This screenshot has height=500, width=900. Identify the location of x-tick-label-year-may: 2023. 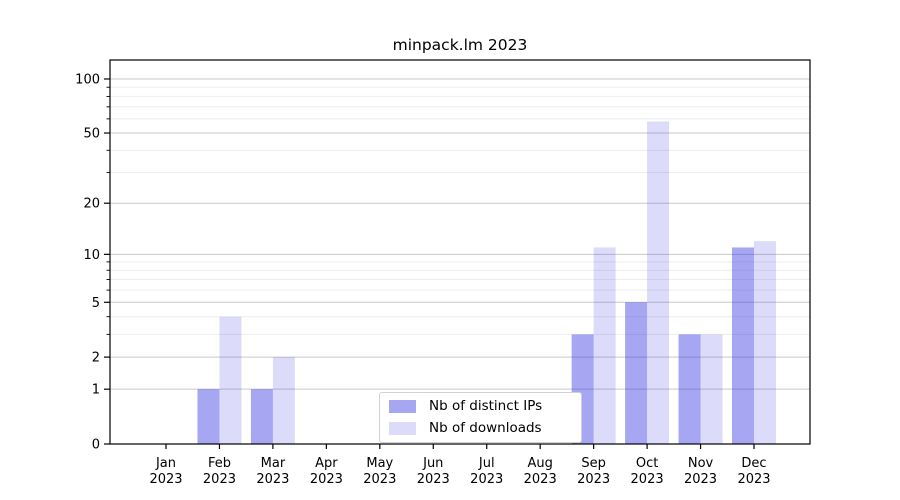
(379, 479).